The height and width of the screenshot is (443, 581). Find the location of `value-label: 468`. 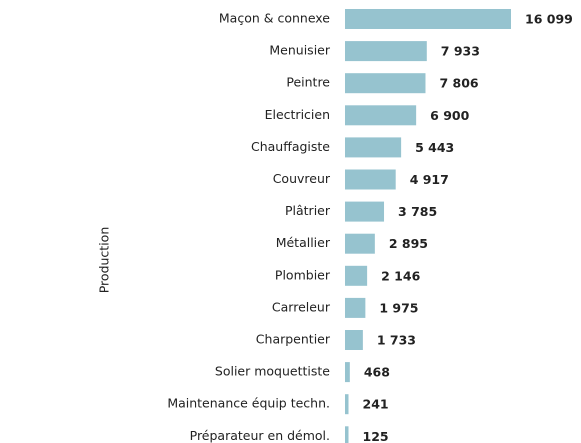

value-label: 468 is located at coordinates (377, 372).